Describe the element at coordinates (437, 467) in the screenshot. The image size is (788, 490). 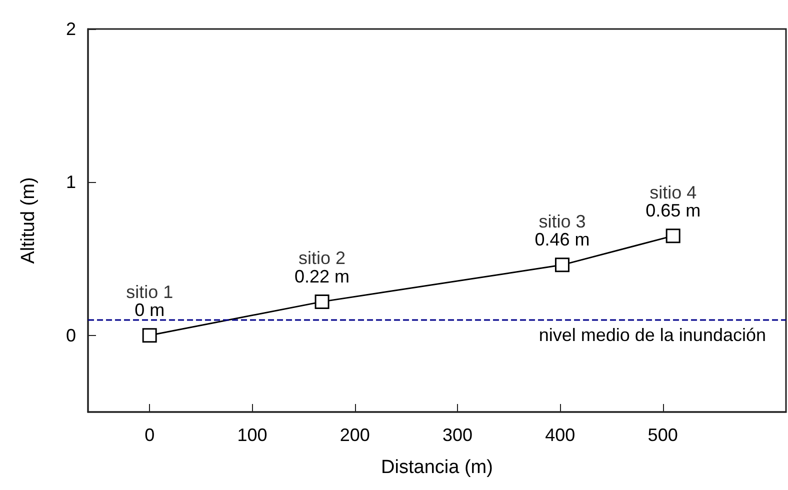
I see `x-axis-title: Distancia (m)` at that location.